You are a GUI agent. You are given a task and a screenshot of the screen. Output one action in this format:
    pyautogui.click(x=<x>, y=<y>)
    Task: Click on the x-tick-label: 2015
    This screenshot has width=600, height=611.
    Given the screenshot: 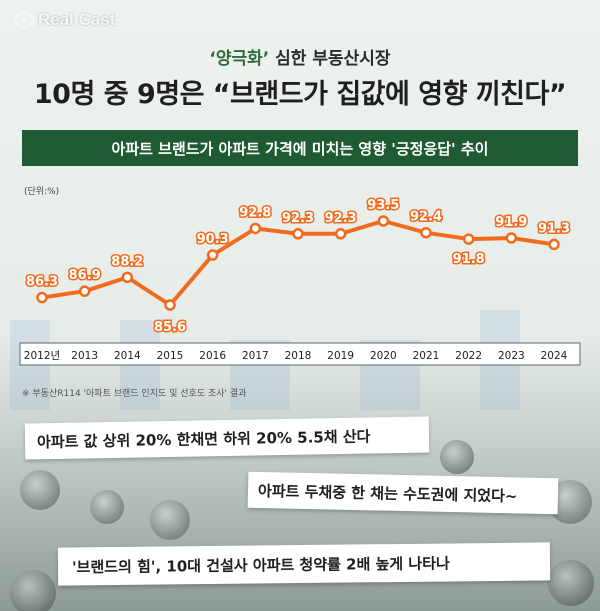 What is the action you would take?
    pyautogui.click(x=170, y=356)
    